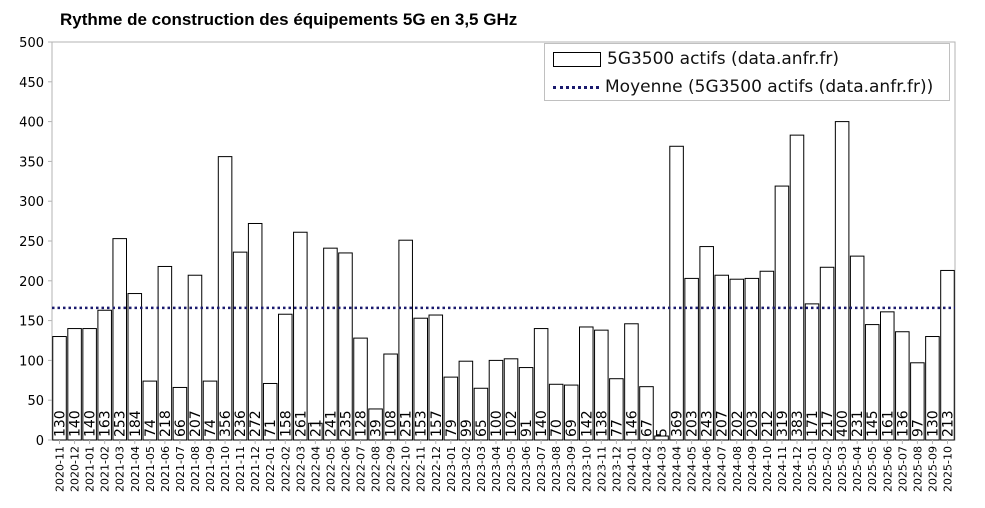 The image size is (985, 508). Describe the element at coordinates (767, 469) in the screenshot. I see `x-tick-label: 2024-10` at that location.